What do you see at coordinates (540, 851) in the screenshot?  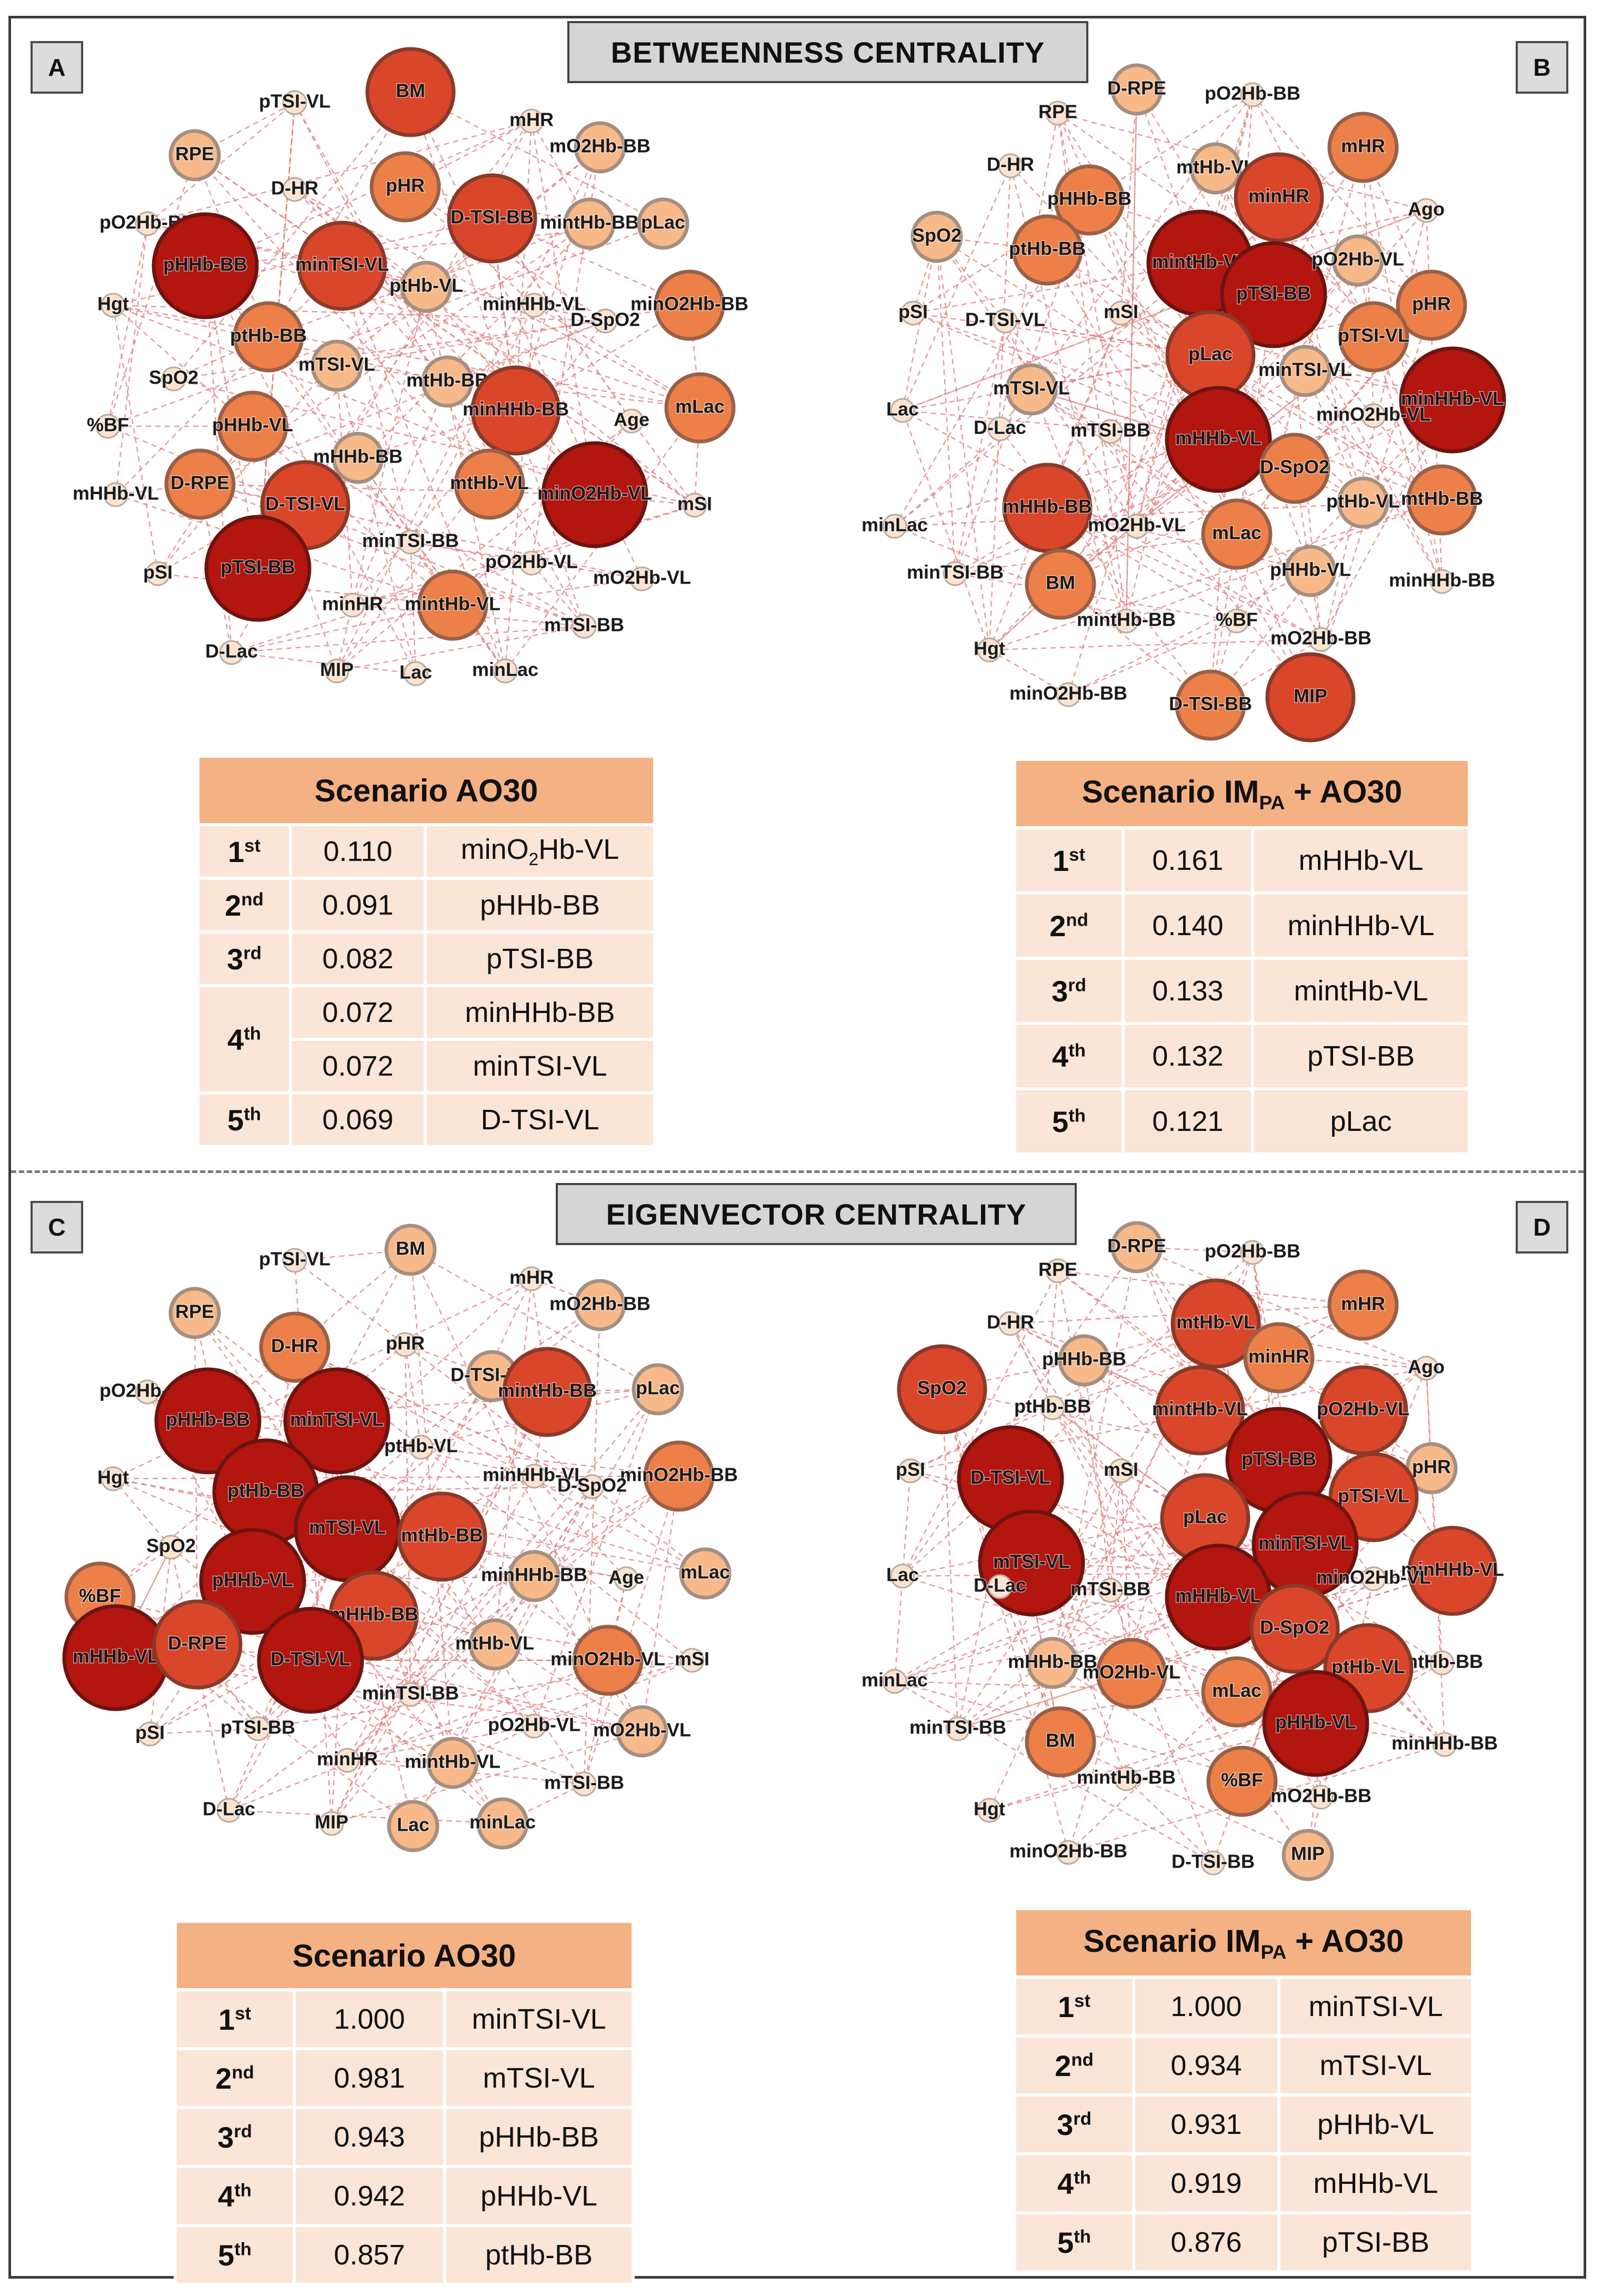 I see `table-a-variable-1: minO2Hb-VL` at bounding box center [540, 851].